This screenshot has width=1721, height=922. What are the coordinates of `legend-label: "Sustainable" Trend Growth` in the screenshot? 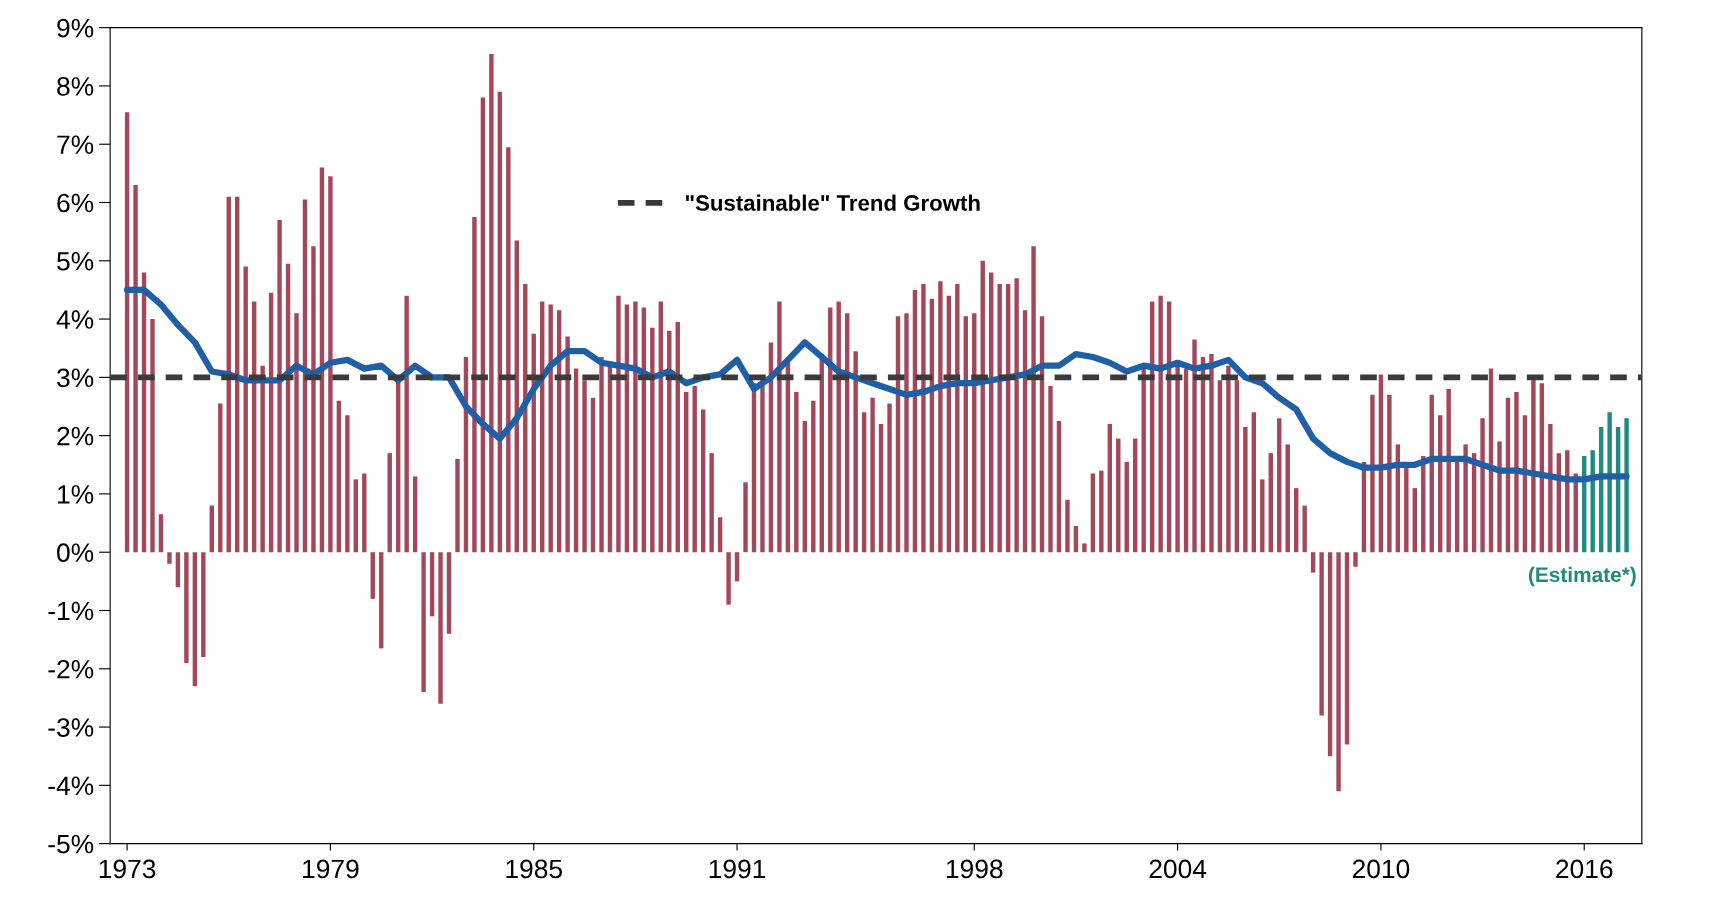 It's located at (833, 202).